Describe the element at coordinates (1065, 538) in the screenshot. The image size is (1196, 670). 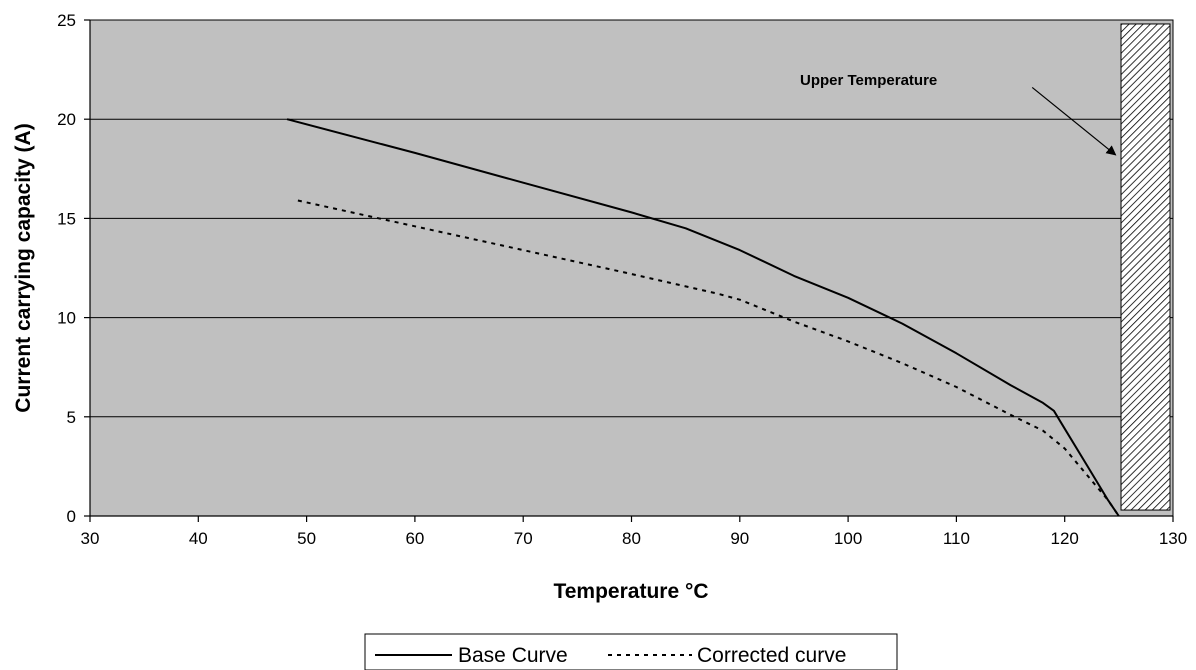
I see `x-tick-label-120: 120` at that location.